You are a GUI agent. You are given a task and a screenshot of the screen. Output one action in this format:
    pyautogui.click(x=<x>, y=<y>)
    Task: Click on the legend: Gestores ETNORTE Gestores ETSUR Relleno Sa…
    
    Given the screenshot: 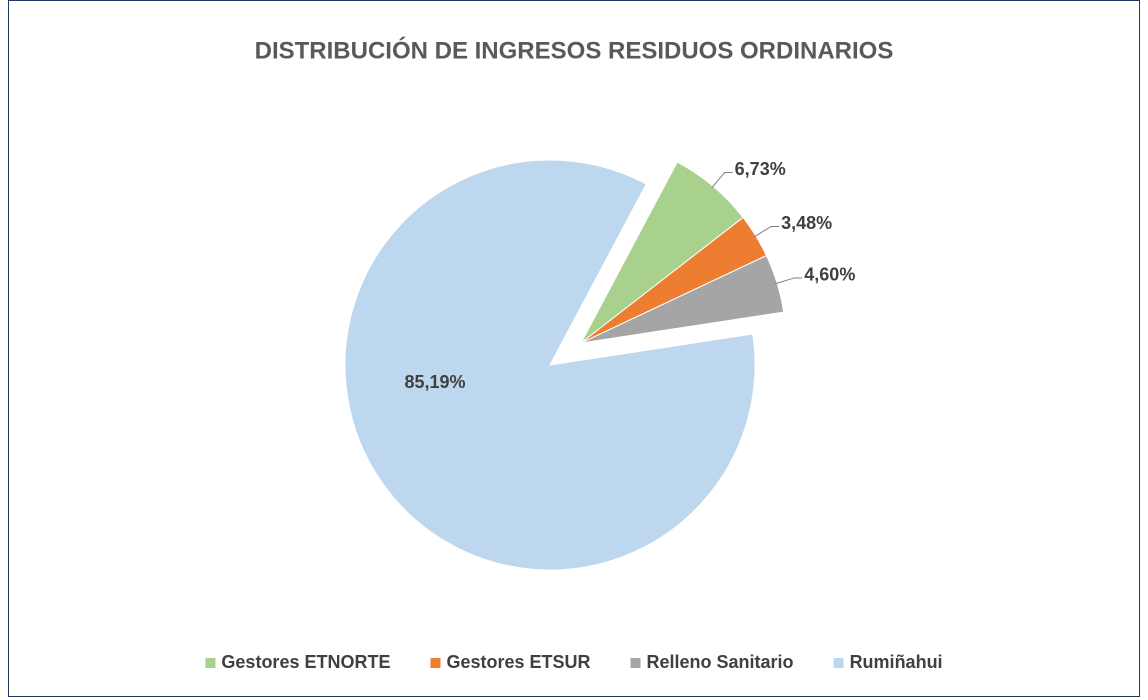 What is the action you would take?
    pyautogui.click(x=574, y=662)
    